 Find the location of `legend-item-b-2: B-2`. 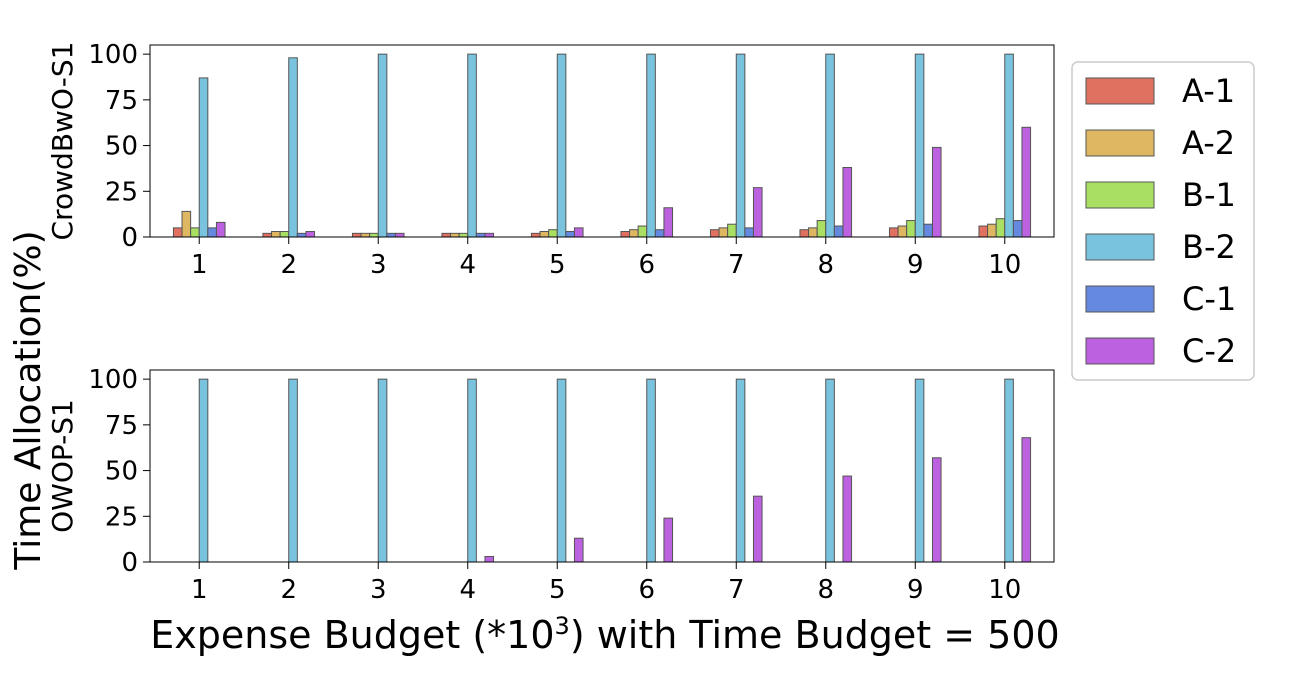

legend-item-b-2: B-2 is located at coordinates (1160, 247).